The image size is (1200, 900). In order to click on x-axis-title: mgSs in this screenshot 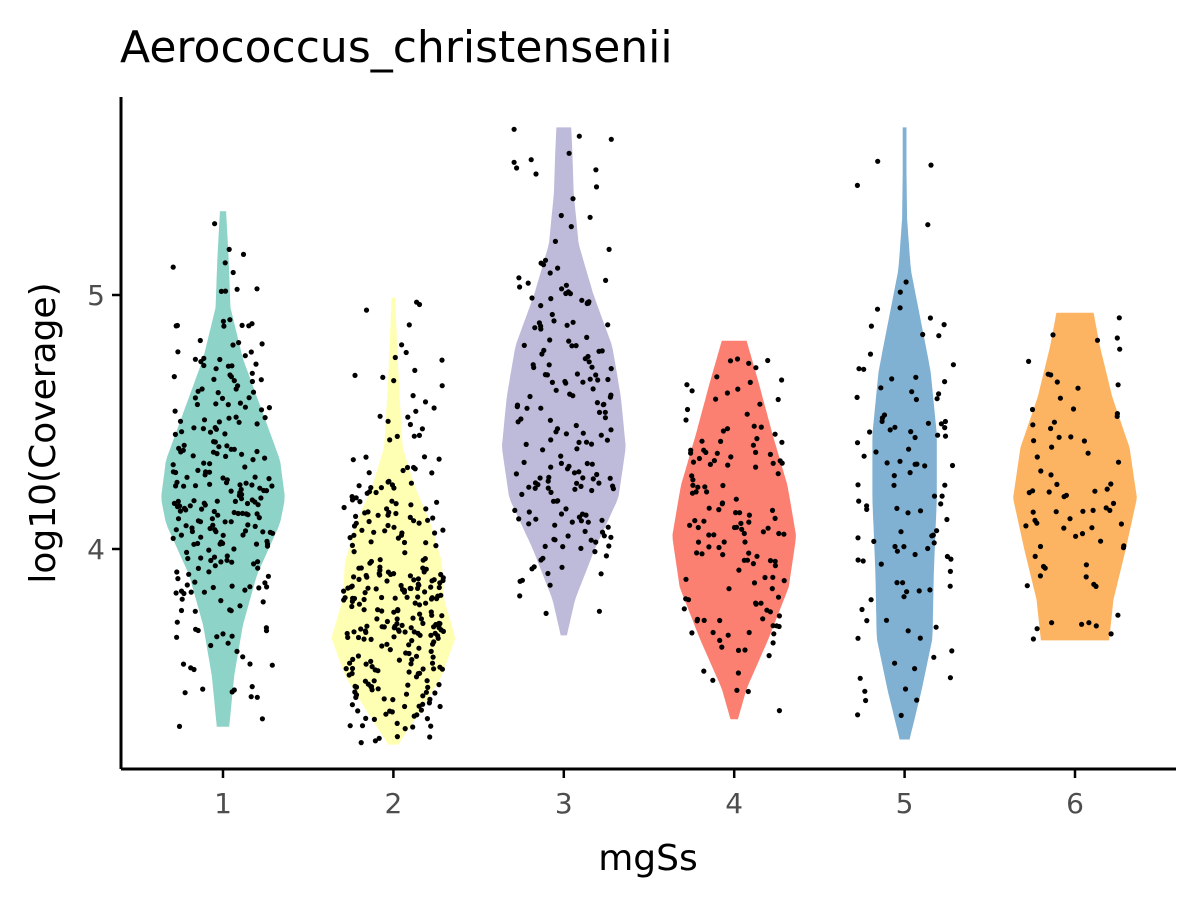, I will do `click(648, 858)`.